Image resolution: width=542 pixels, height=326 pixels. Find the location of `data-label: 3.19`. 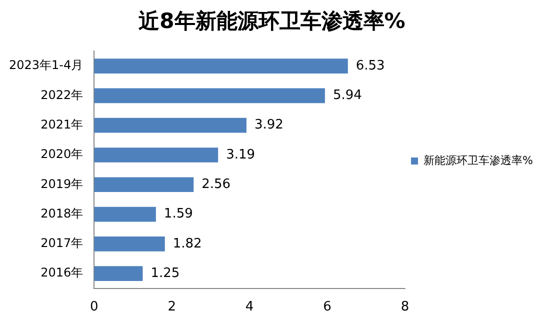

data-label: 3.19 is located at coordinates (241, 154).